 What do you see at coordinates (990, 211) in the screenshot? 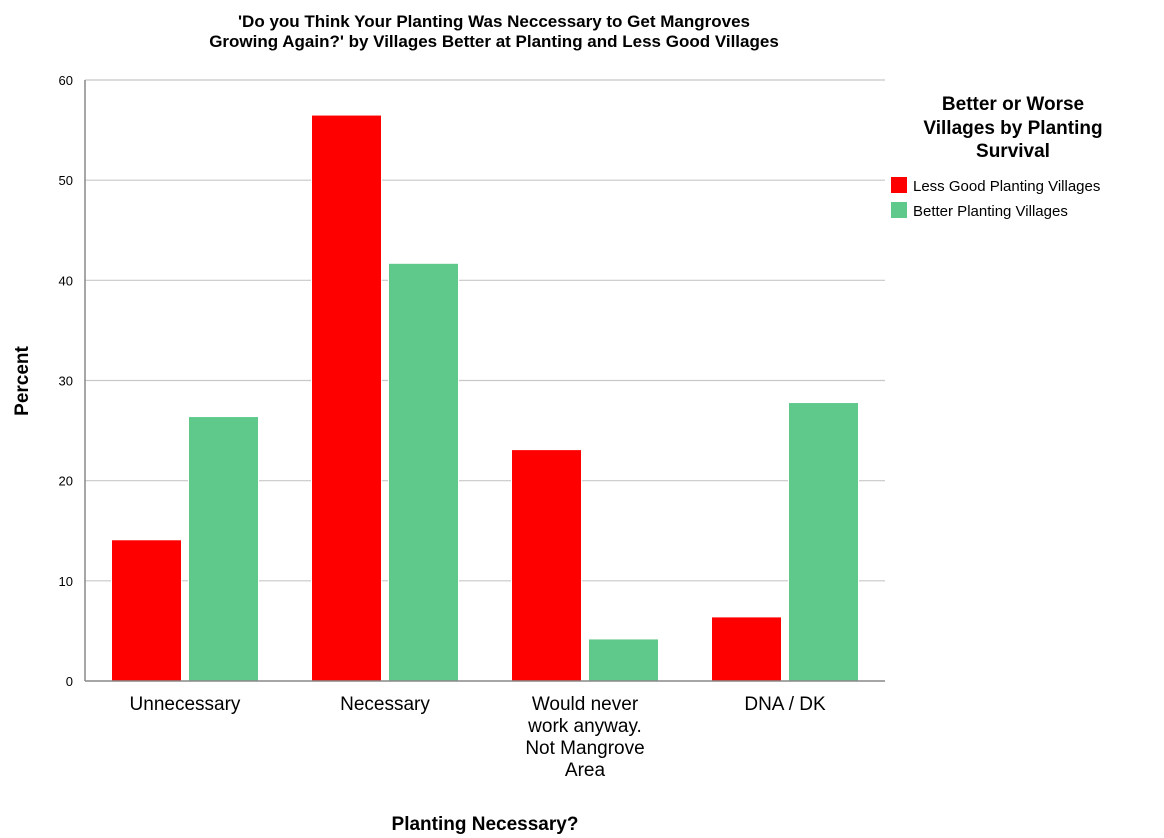
I see `legend-label: Better Planting Villages` at bounding box center [990, 211].